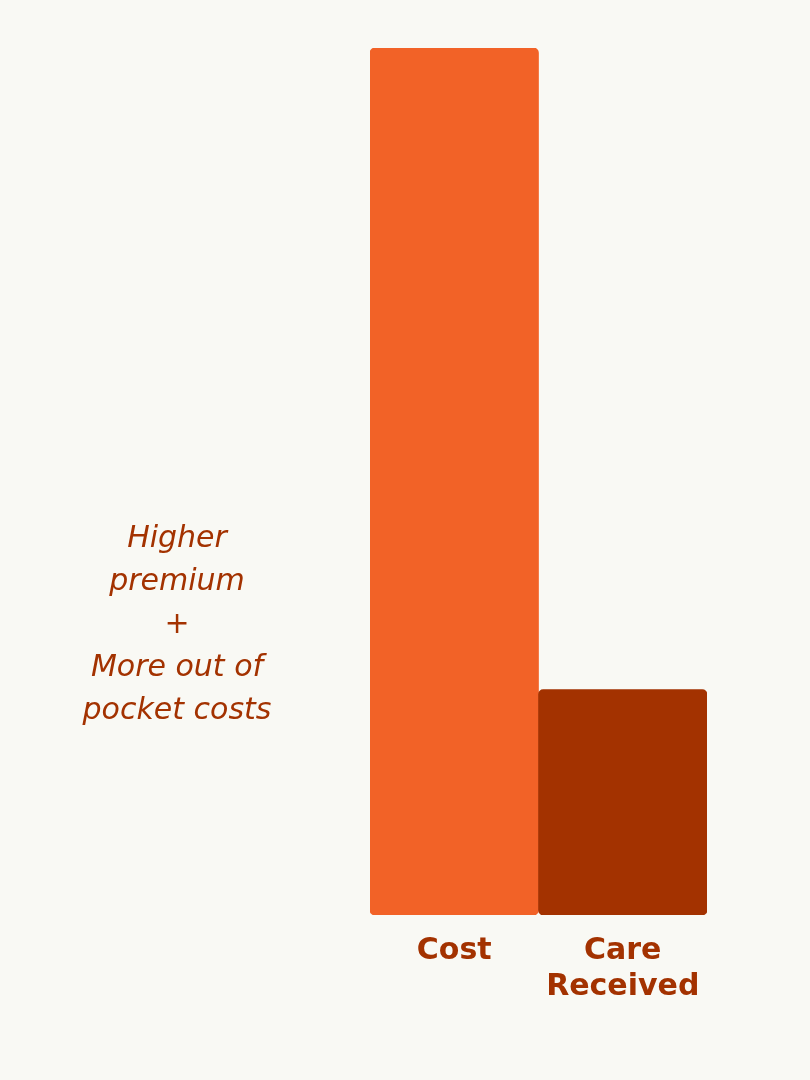 The image size is (810, 1080). What do you see at coordinates (454, 948) in the screenshot?
I see `x-tick-label: Cost` at bounding box center [454, 948].